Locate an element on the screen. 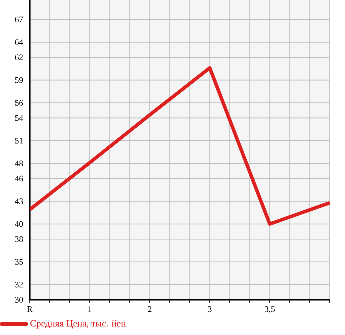 The image size is (345, 335). y-tick-label: 51 is located at coordinates (19, 141).